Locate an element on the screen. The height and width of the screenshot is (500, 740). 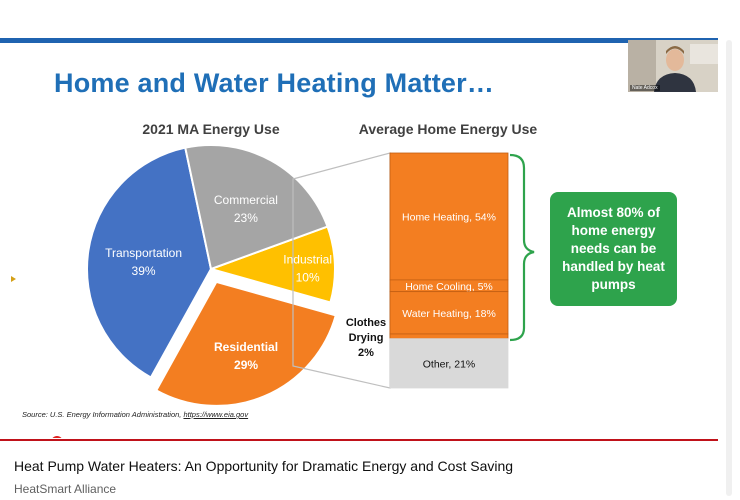
webcam-thumbnail: Nate Adcox is located at coordinates (673, 66).